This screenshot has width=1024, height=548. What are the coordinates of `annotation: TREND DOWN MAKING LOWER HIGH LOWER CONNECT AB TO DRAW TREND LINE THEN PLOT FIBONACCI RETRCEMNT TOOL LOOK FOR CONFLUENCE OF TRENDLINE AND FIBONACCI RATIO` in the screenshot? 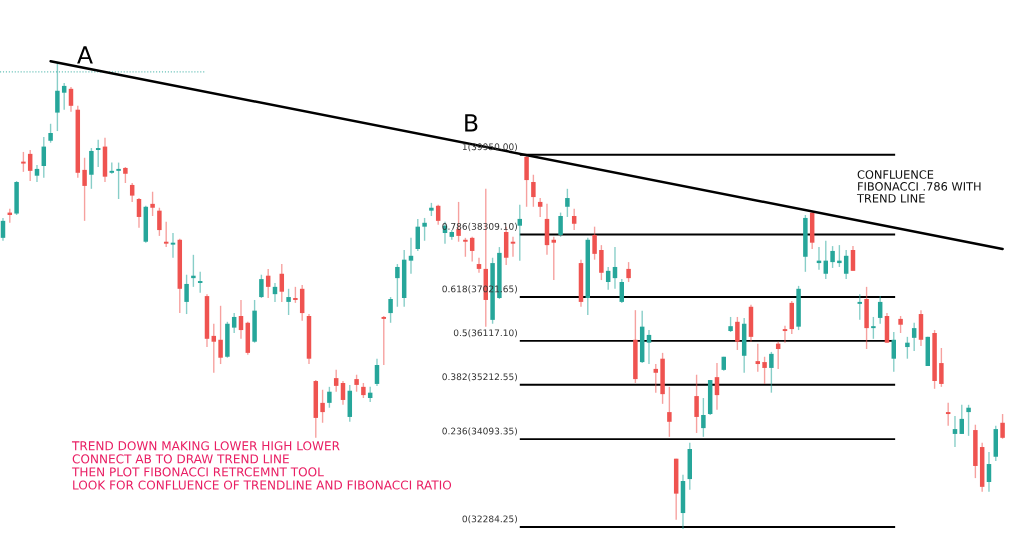 It's located at (261, 465).